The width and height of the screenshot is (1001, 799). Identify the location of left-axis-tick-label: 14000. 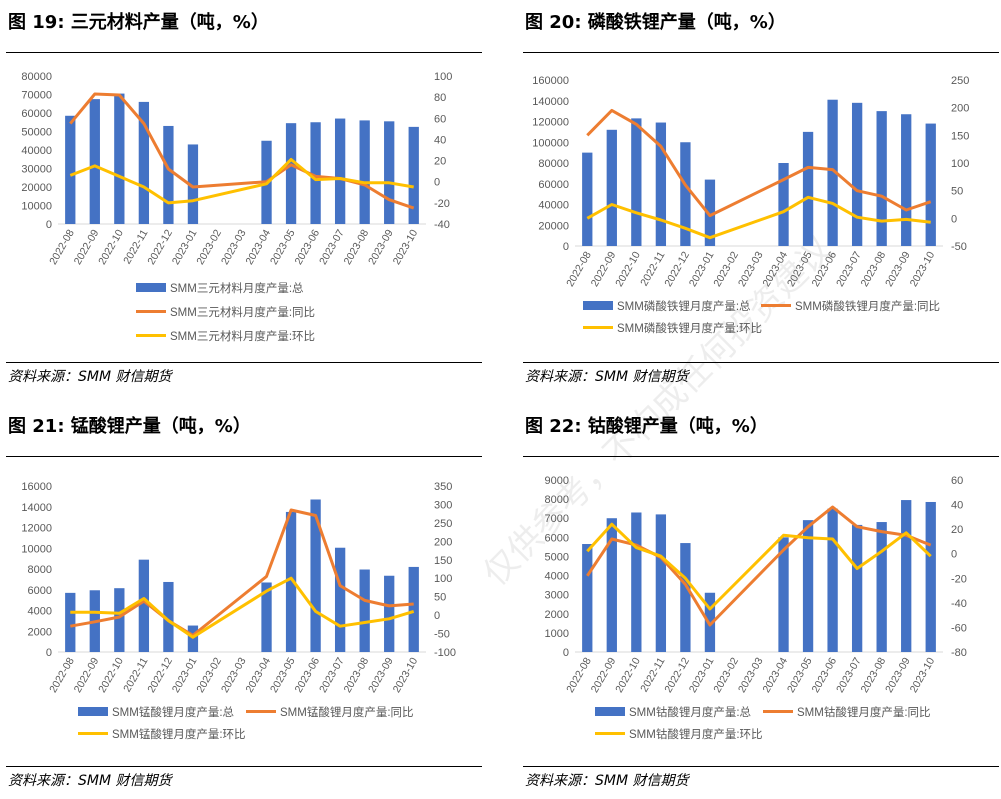
(36, 508).